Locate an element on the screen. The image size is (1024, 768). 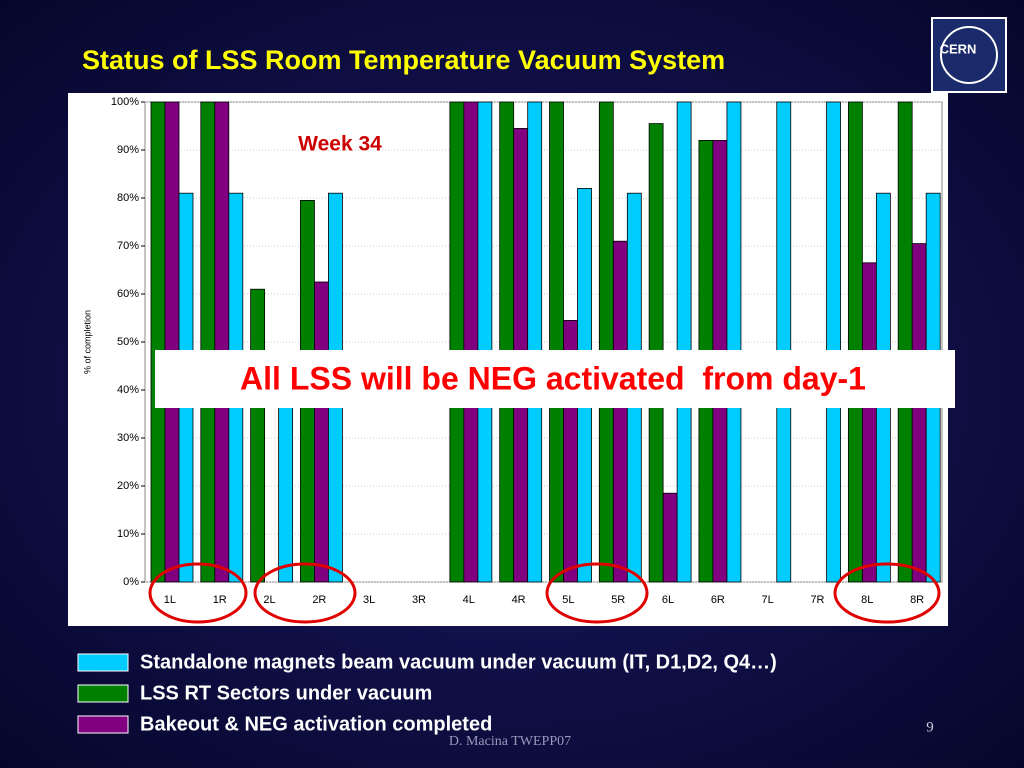
x-tick-label: 3L is located at coordinates (369, 600).